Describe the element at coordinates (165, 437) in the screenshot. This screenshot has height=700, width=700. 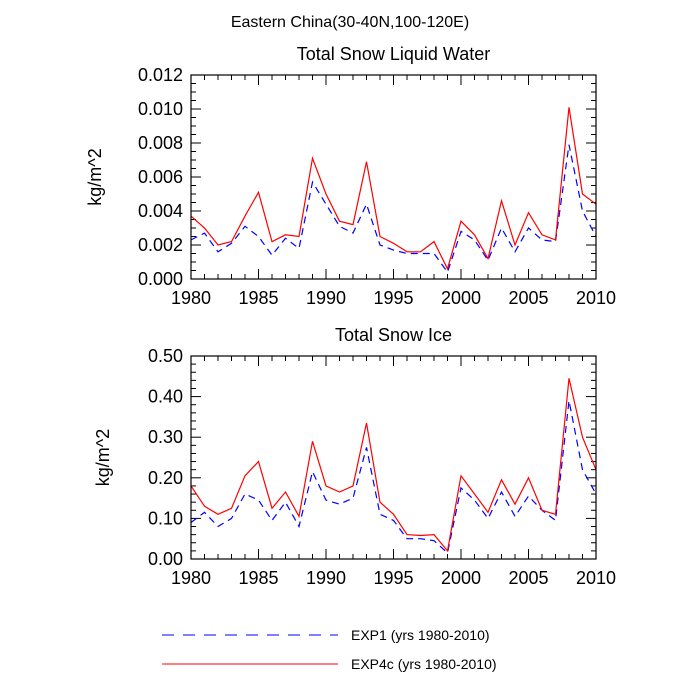
I see `y-tick-label: 0.30` at that location.